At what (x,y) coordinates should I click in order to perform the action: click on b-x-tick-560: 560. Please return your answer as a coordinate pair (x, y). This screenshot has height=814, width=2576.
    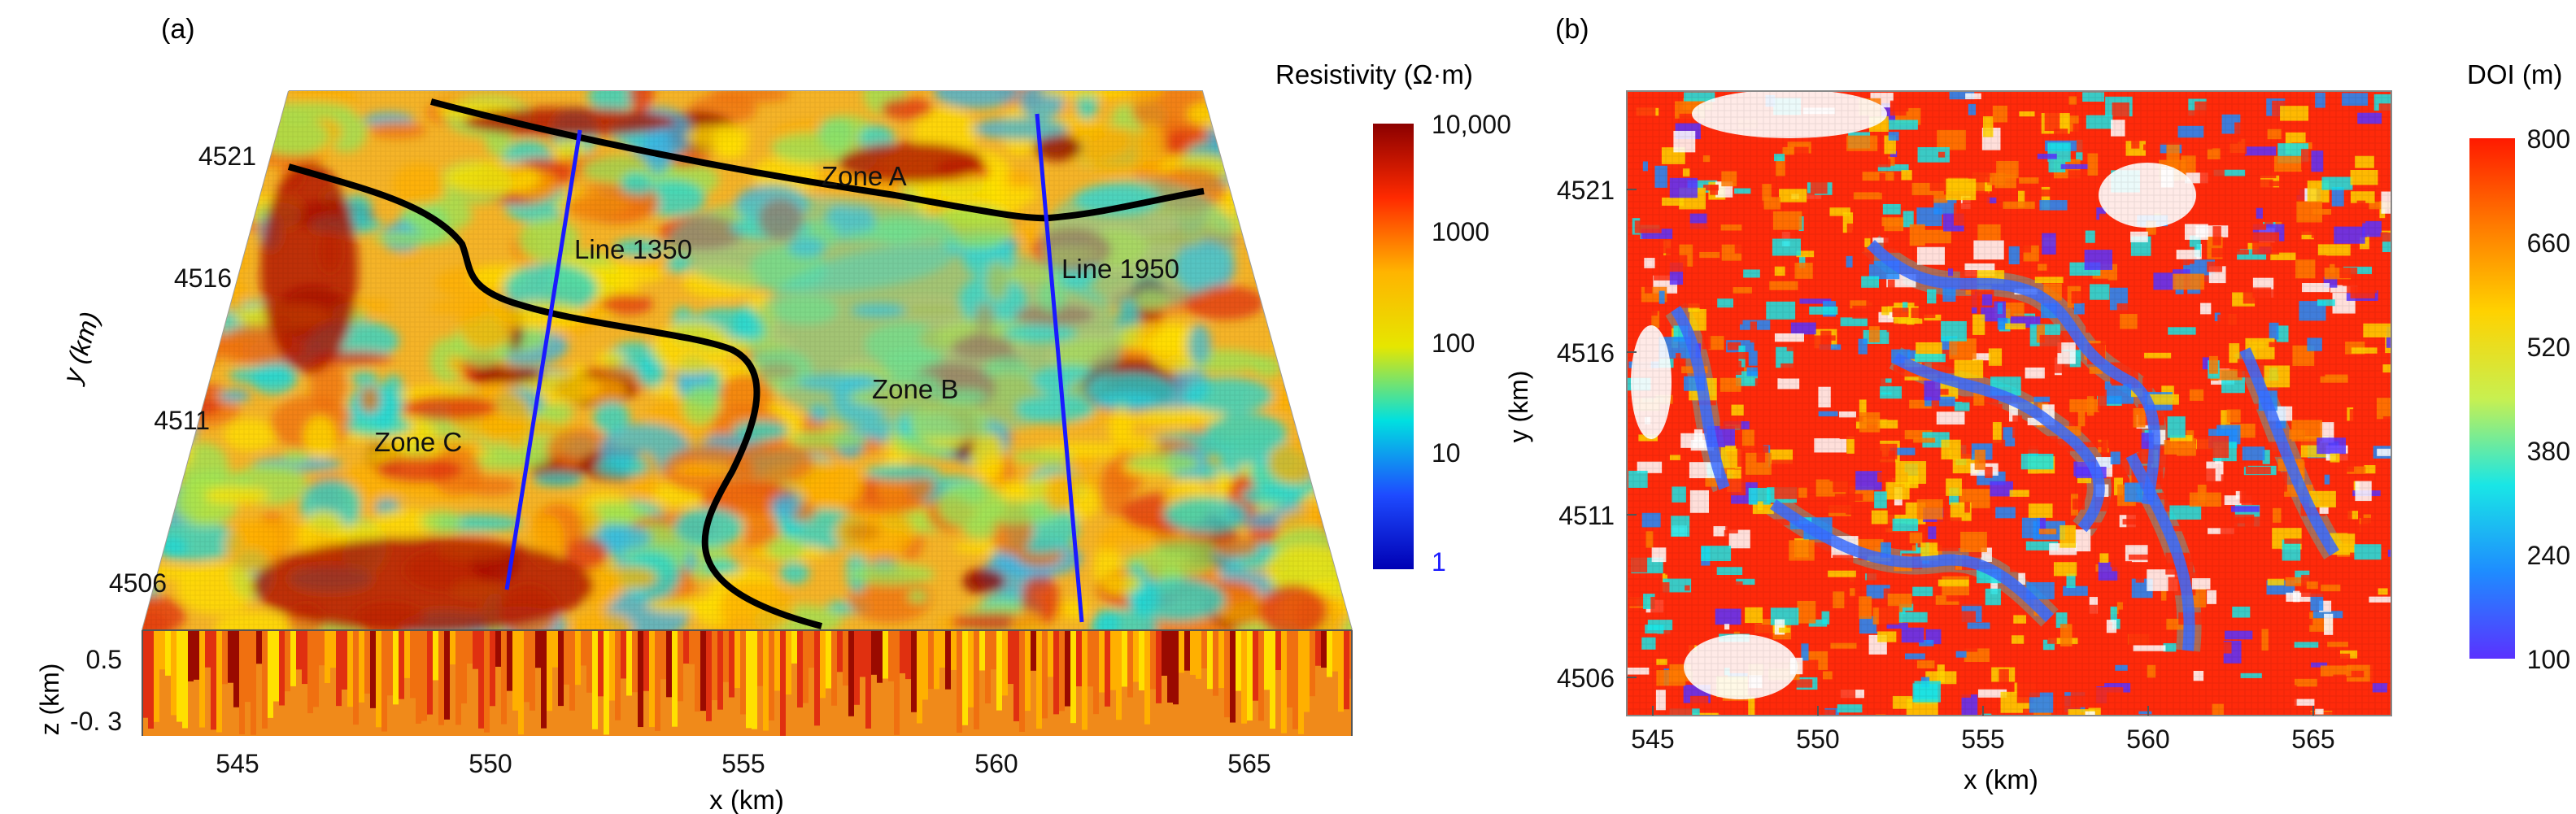
    Looking at the image, I should click on (2147, 740).